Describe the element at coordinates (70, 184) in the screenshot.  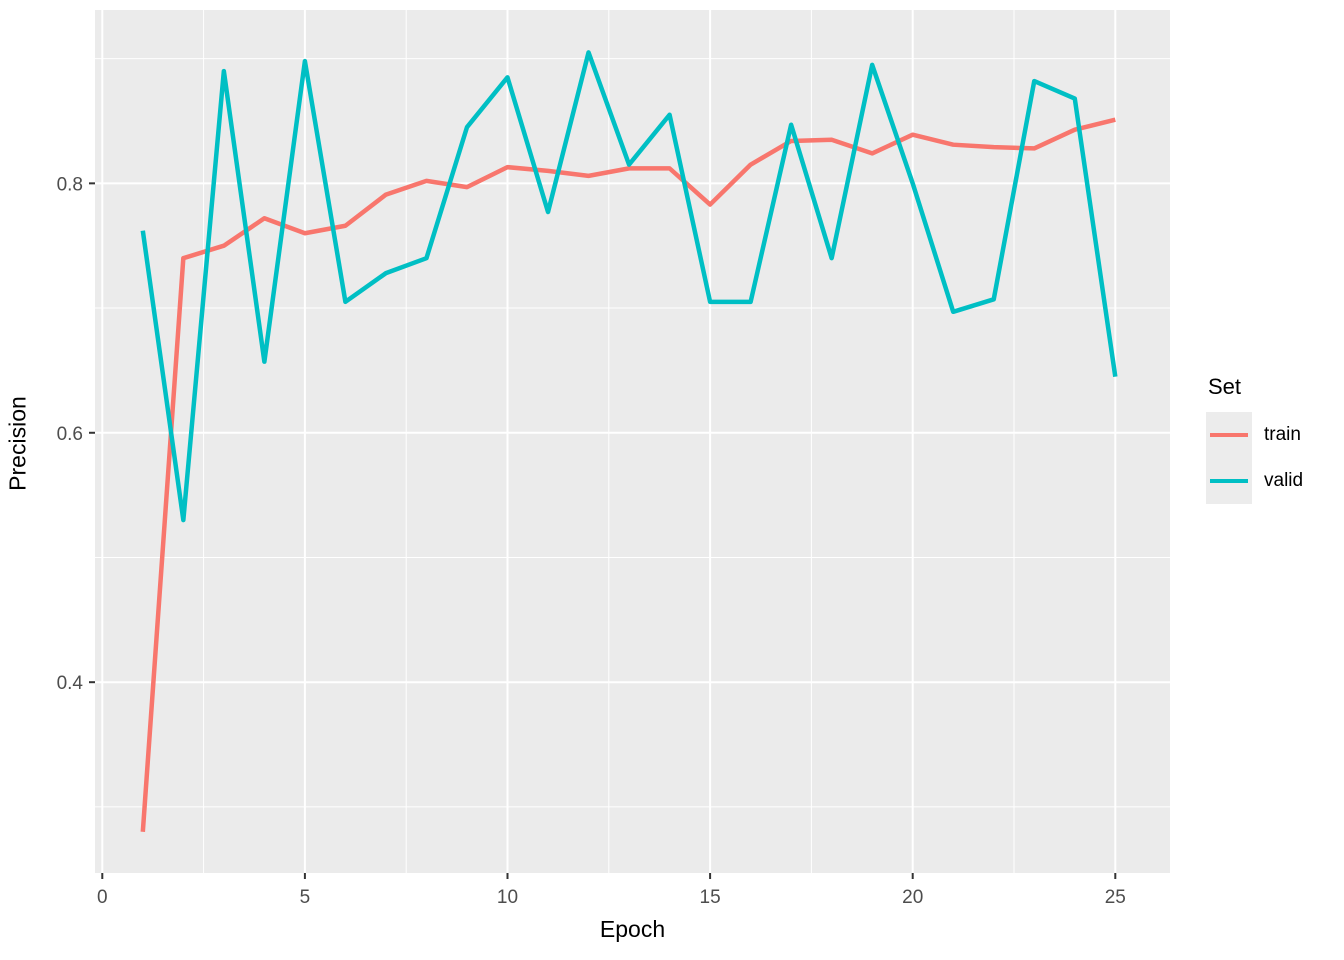
I see `y-axis-tick-label: 0.8` at that location.